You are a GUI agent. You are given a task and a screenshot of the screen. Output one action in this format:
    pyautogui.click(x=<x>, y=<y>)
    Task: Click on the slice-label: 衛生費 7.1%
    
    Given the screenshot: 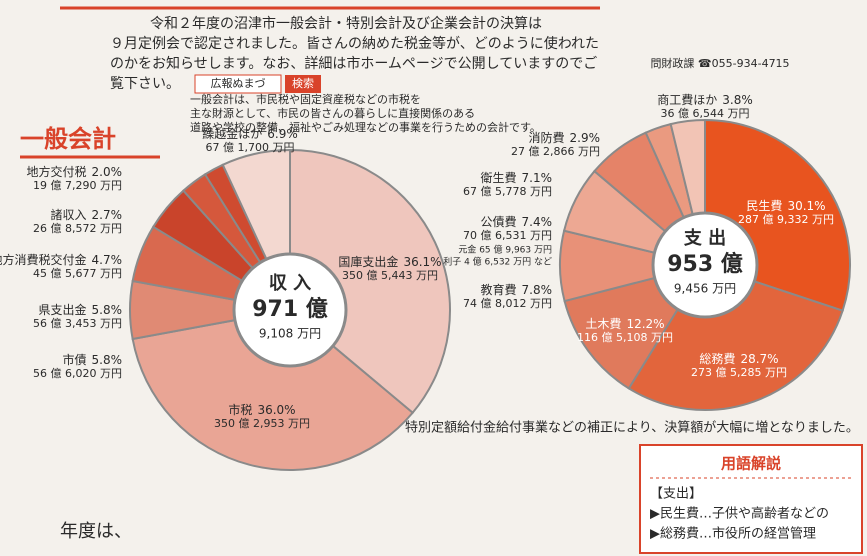 What is the action you would take?
    pyautogui.click(x=516, y=177)
    